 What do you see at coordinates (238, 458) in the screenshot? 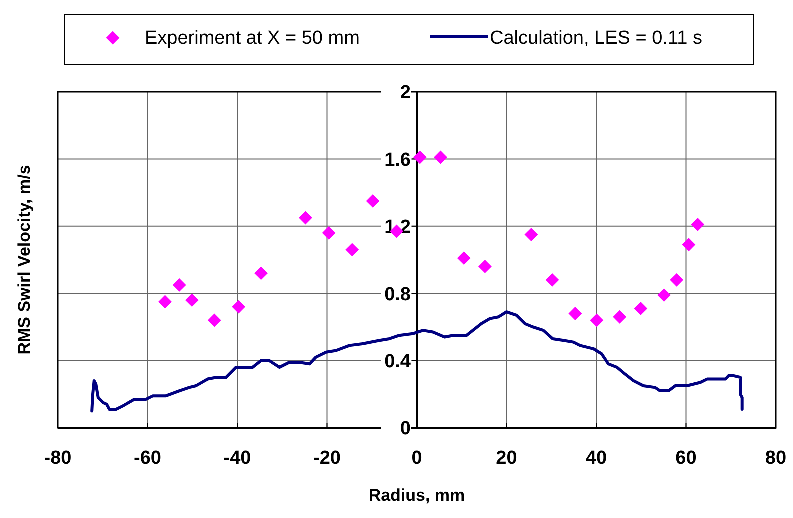
I see `x-tick-label: -40` at bounding box center [238, 458].